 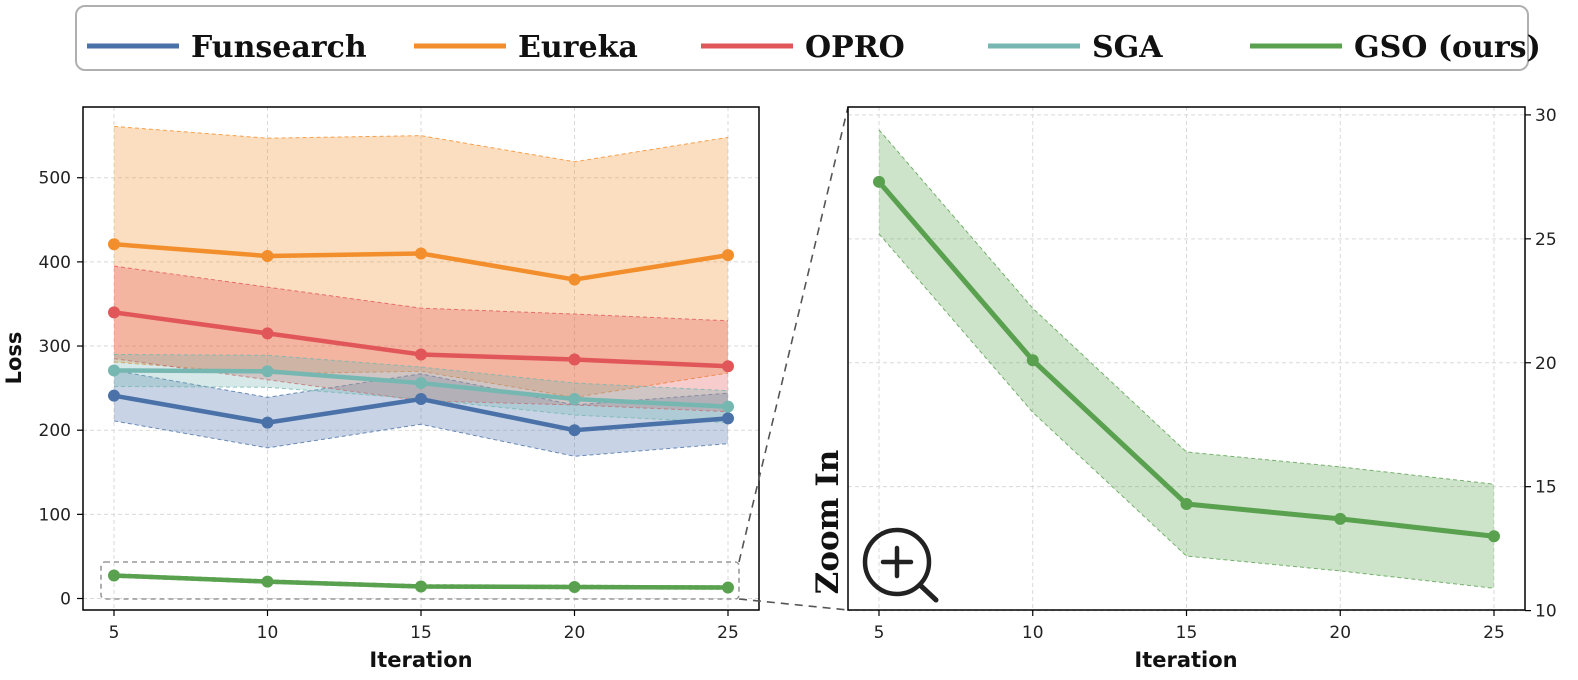 What do you see at coordinates (1546, 488) in the screenshot?
I see `right-y-tick-label: 15` at bounding box center [1546, 488].